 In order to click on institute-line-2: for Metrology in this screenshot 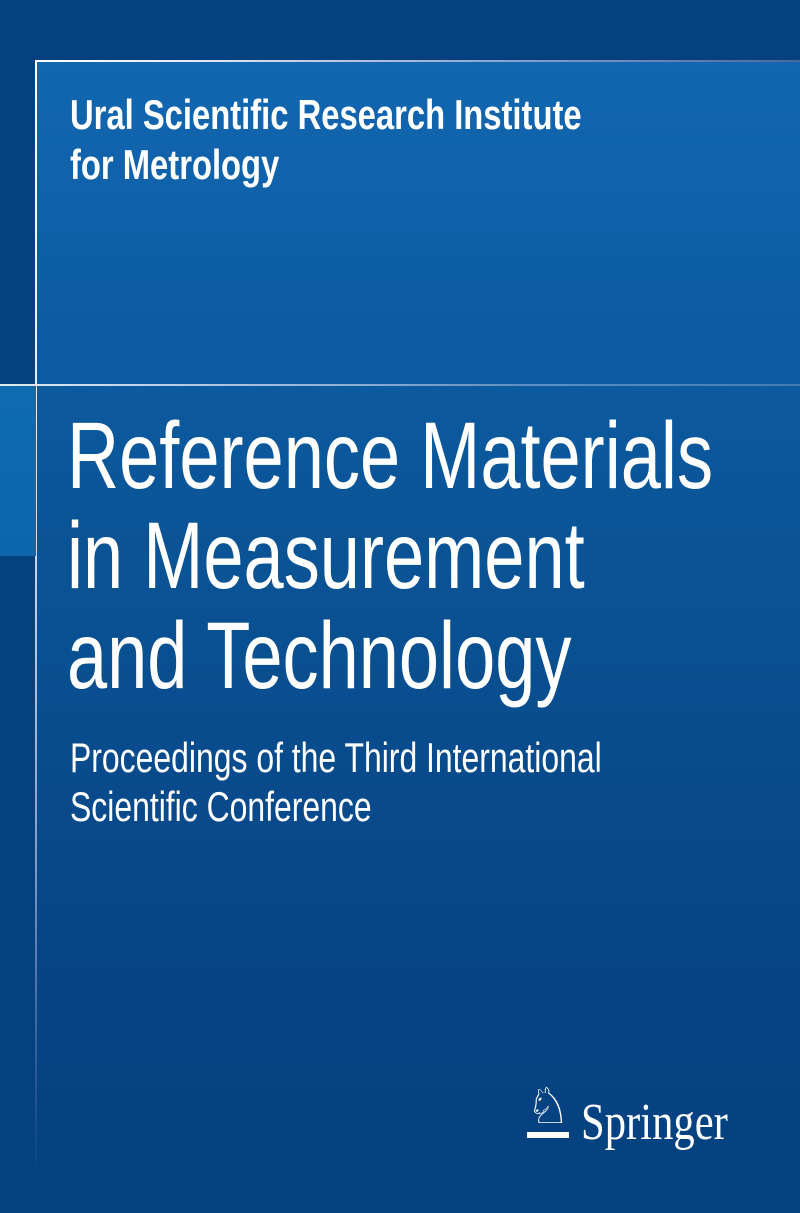, I will do `click(175, 164)`.